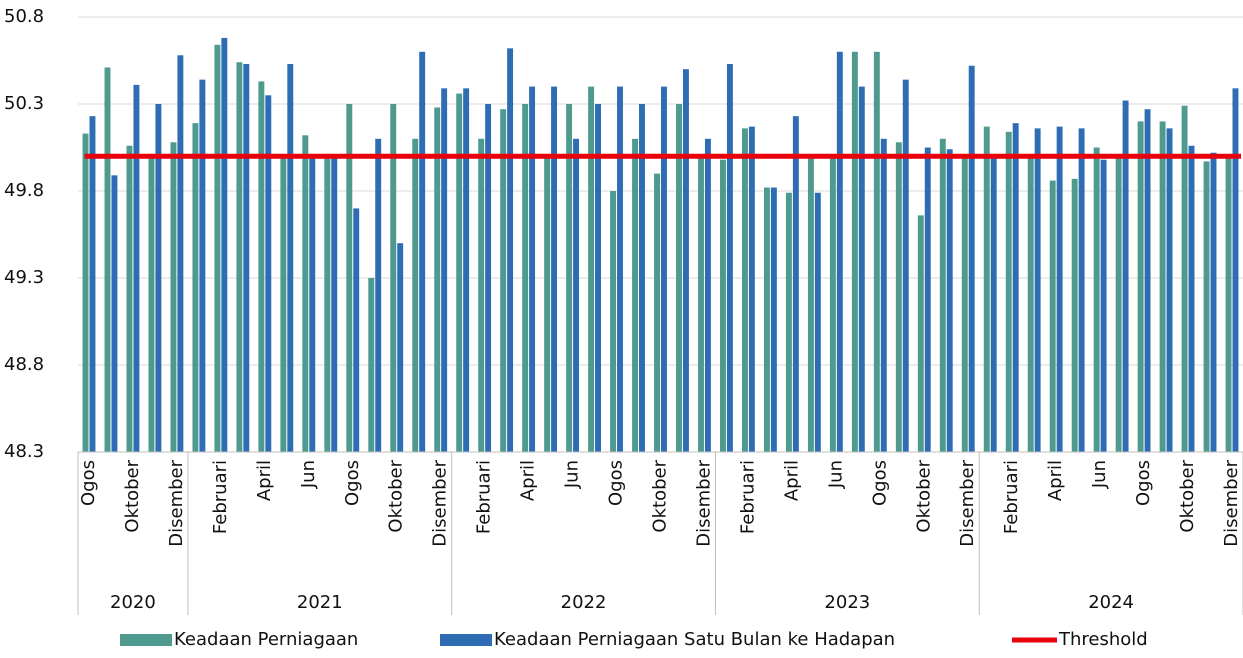  Describe the element at coordinates (24, 16) in the screenshot. I see `y-tick-label: 50.8` at that location.